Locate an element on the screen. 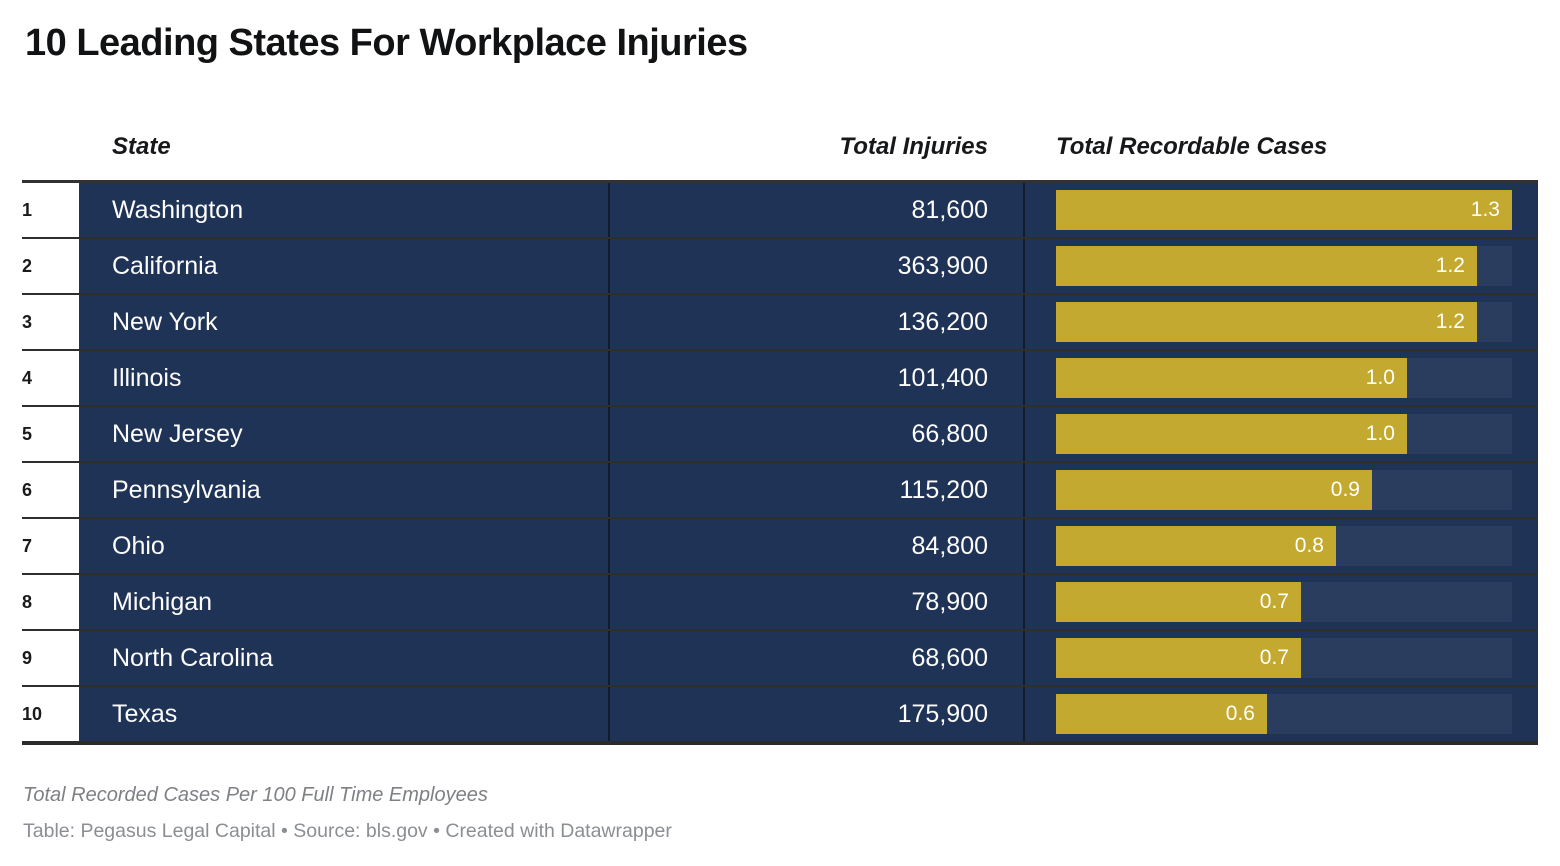 This screenshot has height=866, width=1560. row-injuries: 81,600 is located at coordinates (815, 210).